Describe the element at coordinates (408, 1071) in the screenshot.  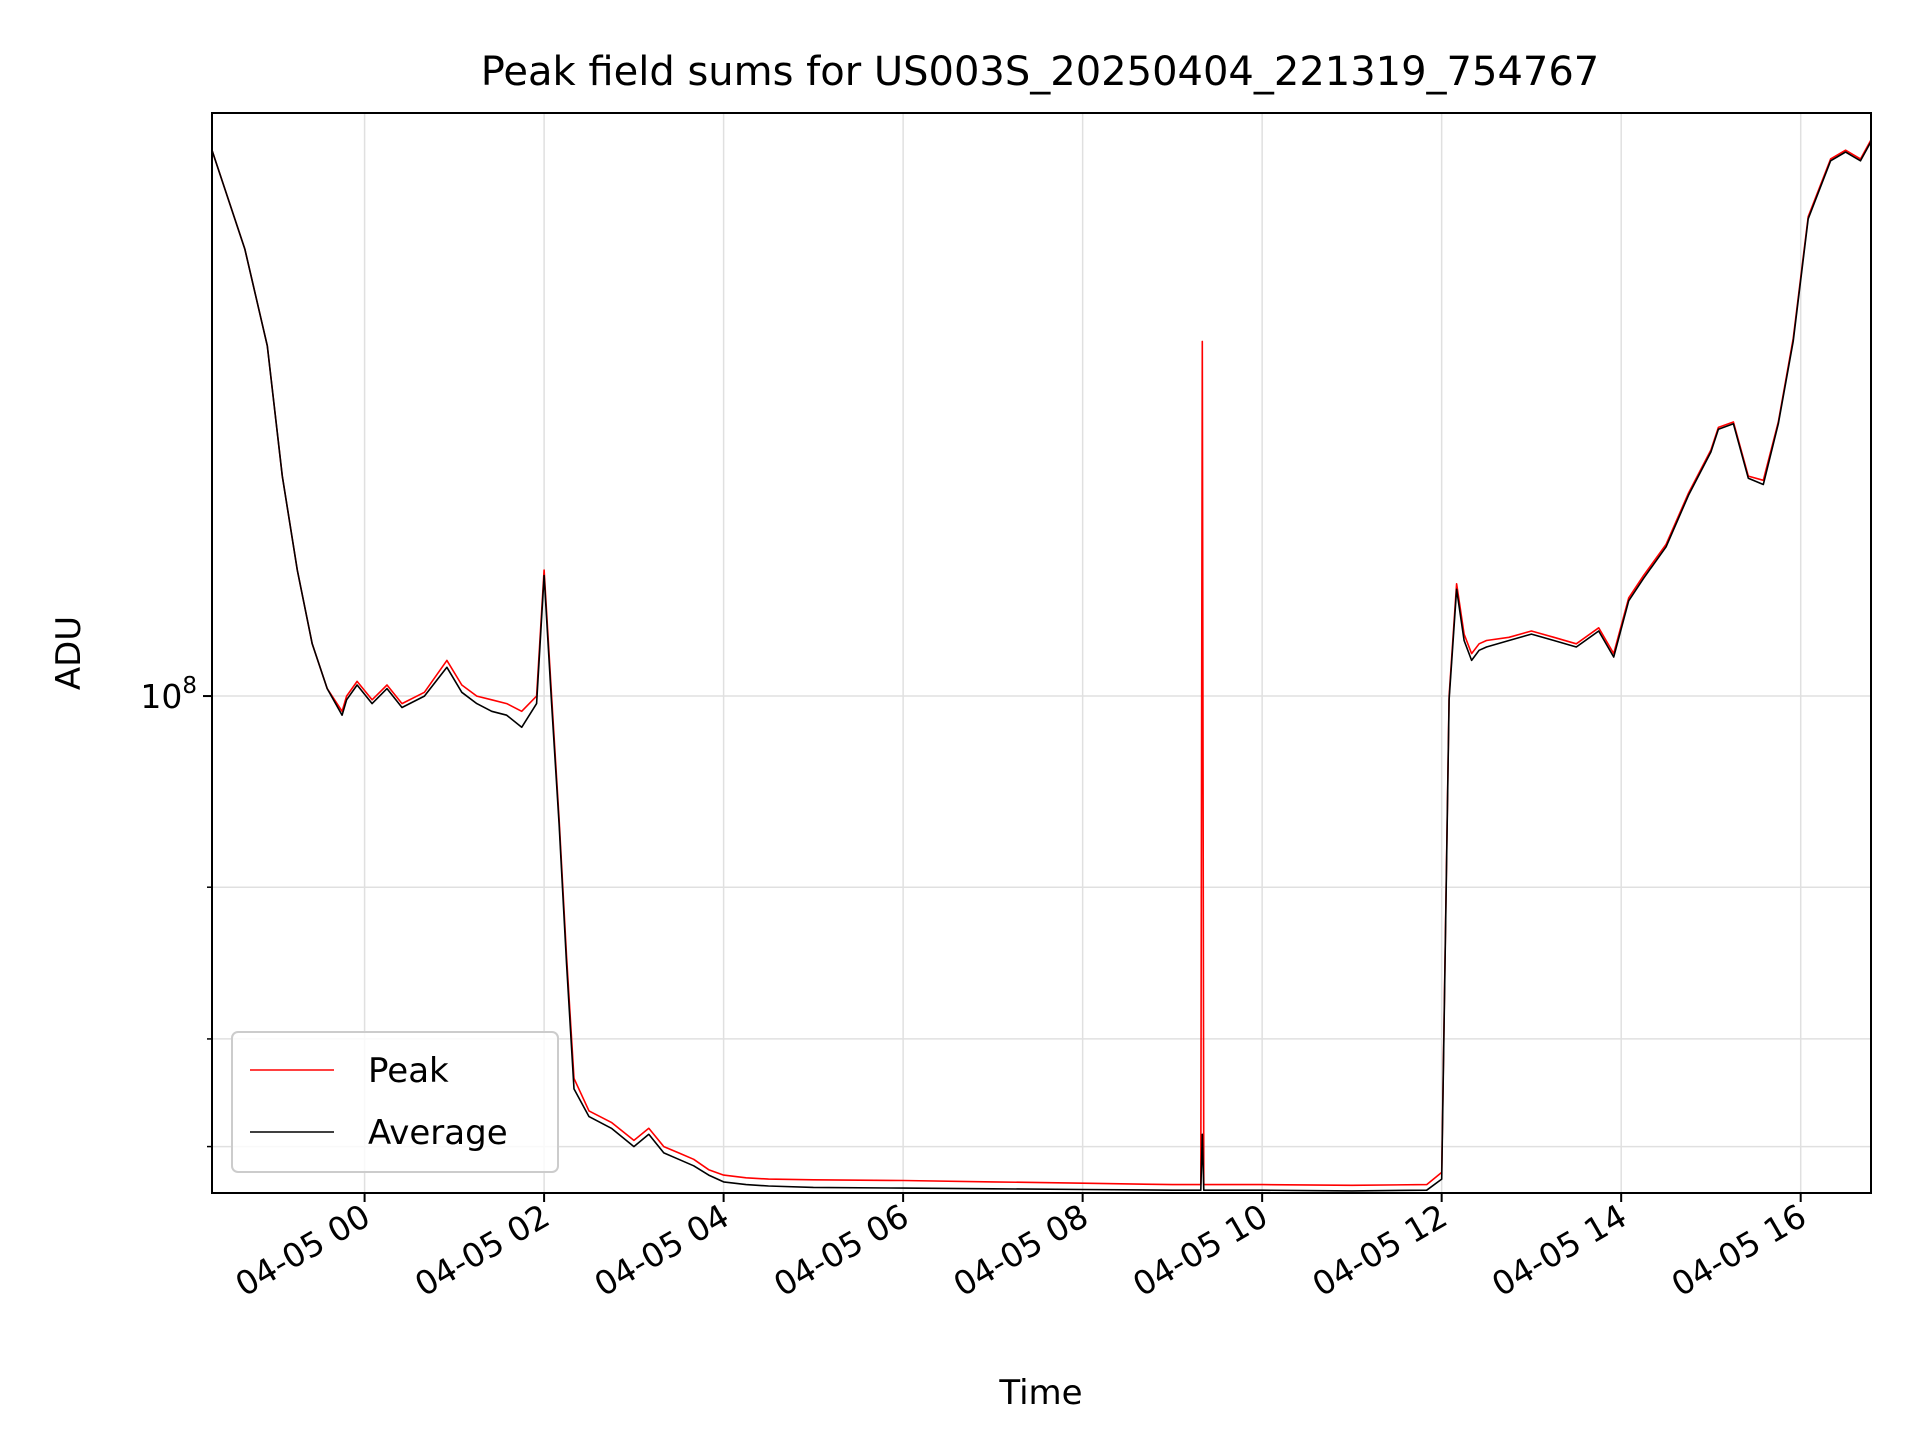
I see `legend-label-peak: Peak` at that location.